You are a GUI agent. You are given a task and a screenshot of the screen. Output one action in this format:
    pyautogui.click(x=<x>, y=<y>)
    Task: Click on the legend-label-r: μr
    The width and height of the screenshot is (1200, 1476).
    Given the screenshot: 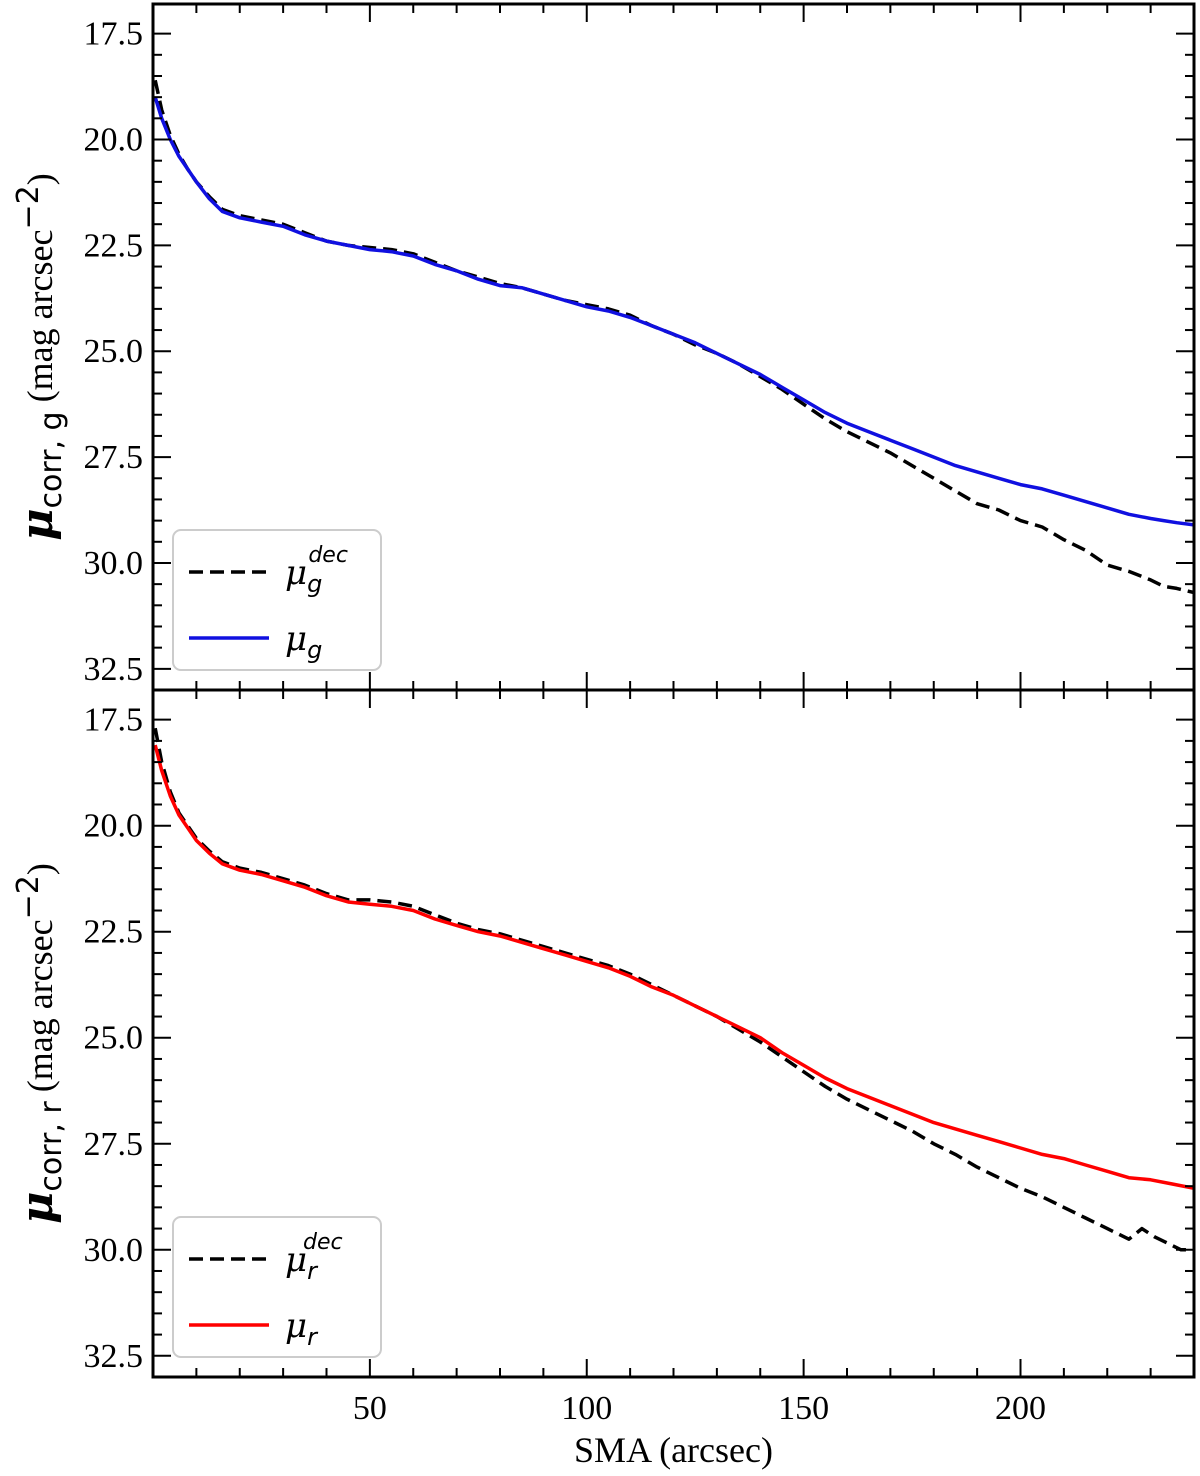 What is the action you would take?
    pyautogui.click(x=302, y=1328)
    